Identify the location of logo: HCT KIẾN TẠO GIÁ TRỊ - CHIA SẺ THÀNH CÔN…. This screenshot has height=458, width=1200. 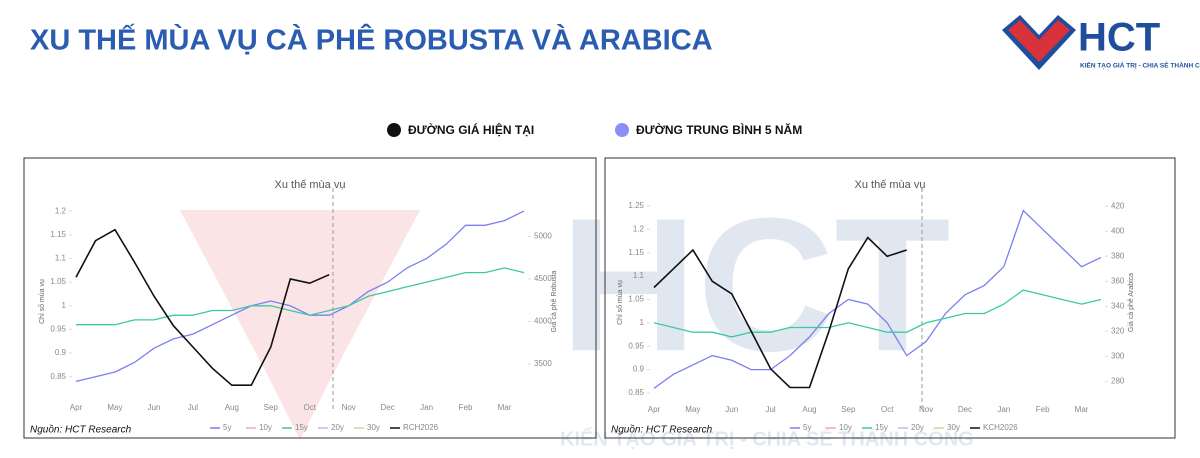
(1101, 42).